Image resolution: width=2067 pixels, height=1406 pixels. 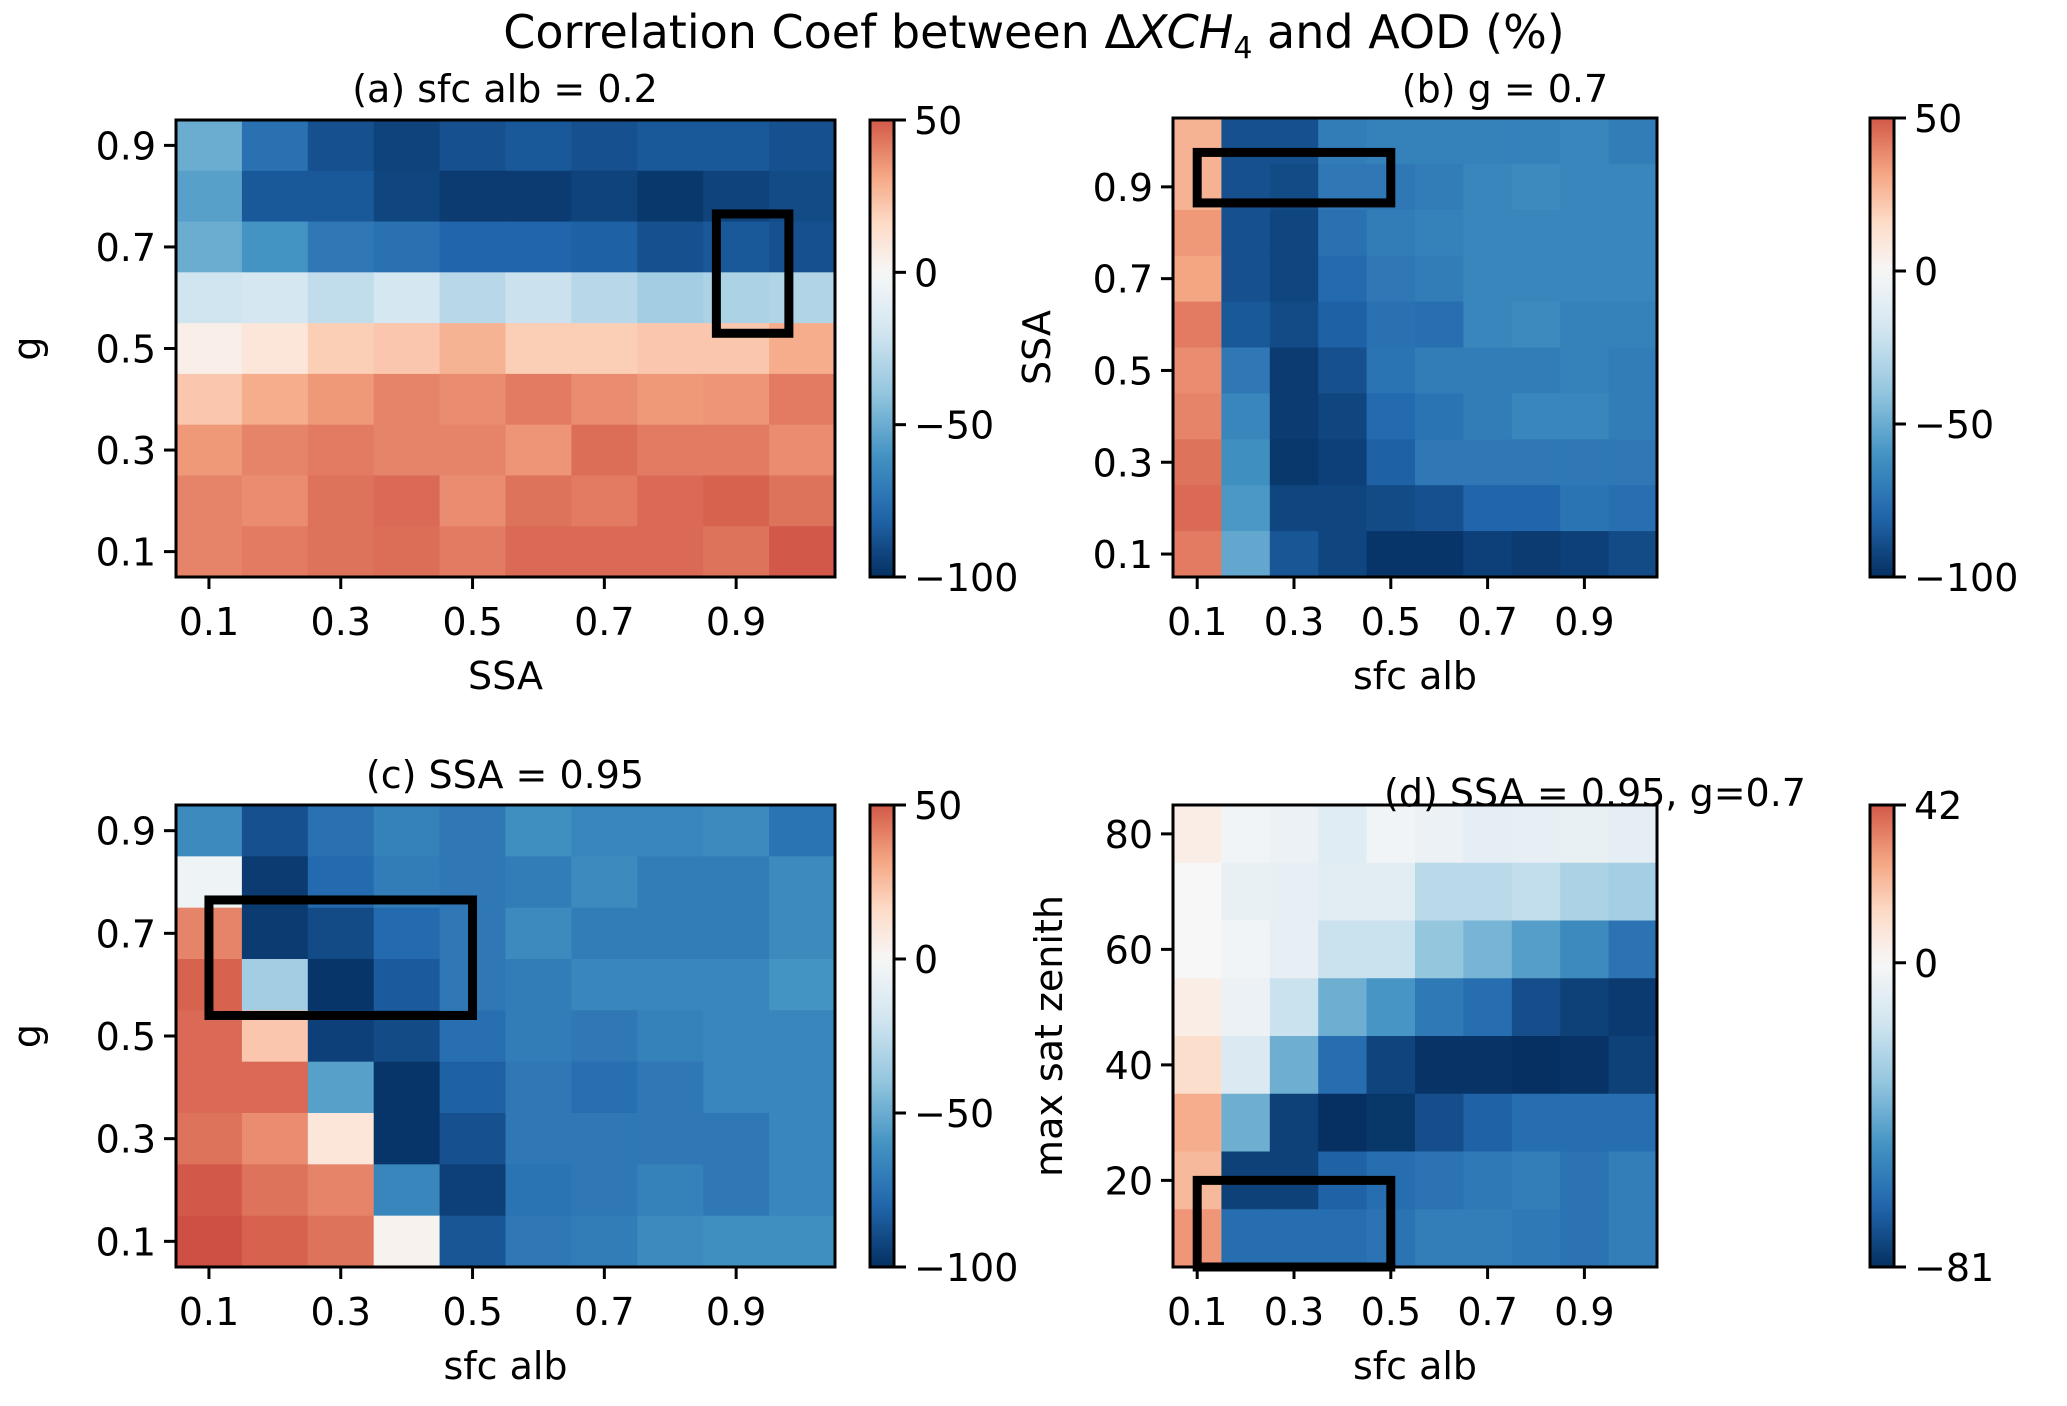 I want to click on colorbar-gradient, so click(x=1882, y=347).